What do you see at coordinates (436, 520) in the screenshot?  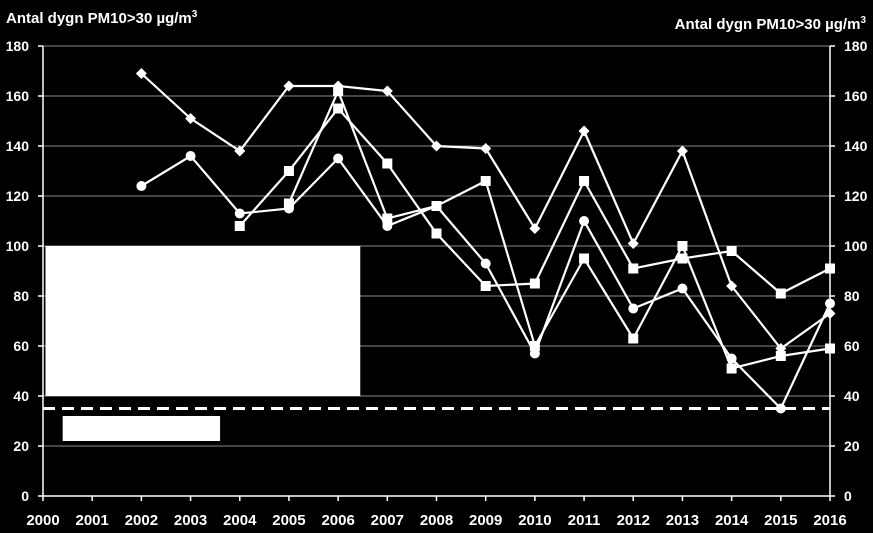 I see `xtick-label-2008: 2008` at bounding box center [436, 520].